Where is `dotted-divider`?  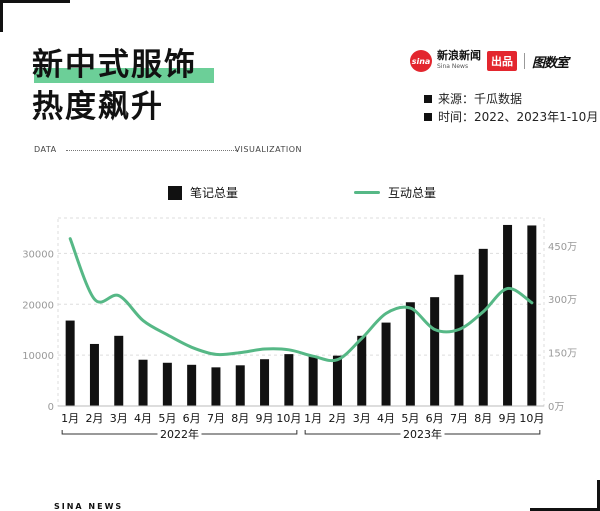 dotted-divider is located at coordinates (152, 150).